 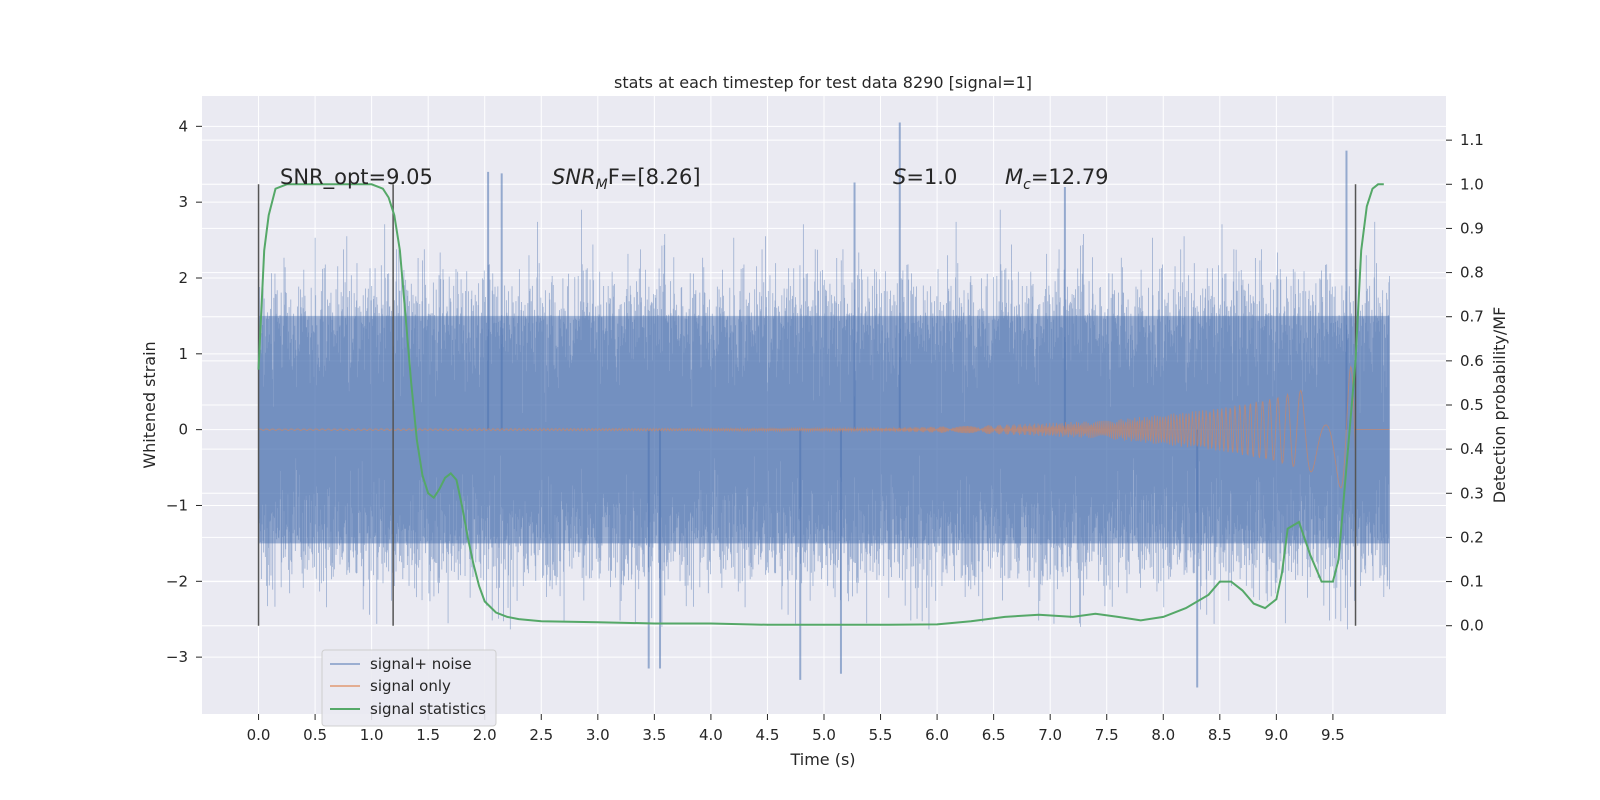 I want to click on x-tick-label: 8.0, so click(x=1163, y=735).